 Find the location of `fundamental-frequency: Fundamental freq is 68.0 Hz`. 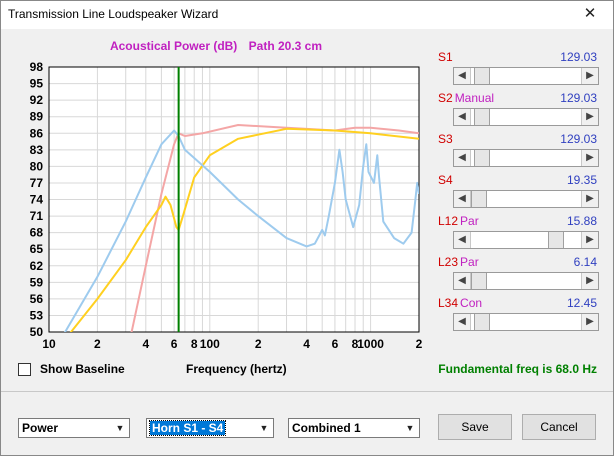

fundamental-frequency: Fundamental freq is 68.0 Hz is located at coordinates (517, 369).